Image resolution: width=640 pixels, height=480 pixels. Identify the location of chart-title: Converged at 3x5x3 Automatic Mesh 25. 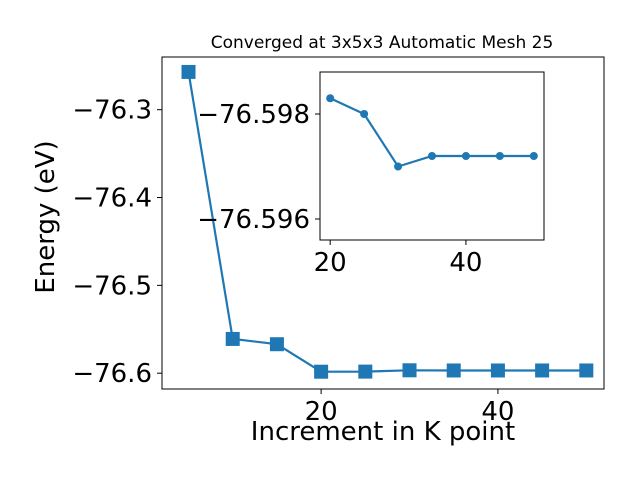
(382, 43).